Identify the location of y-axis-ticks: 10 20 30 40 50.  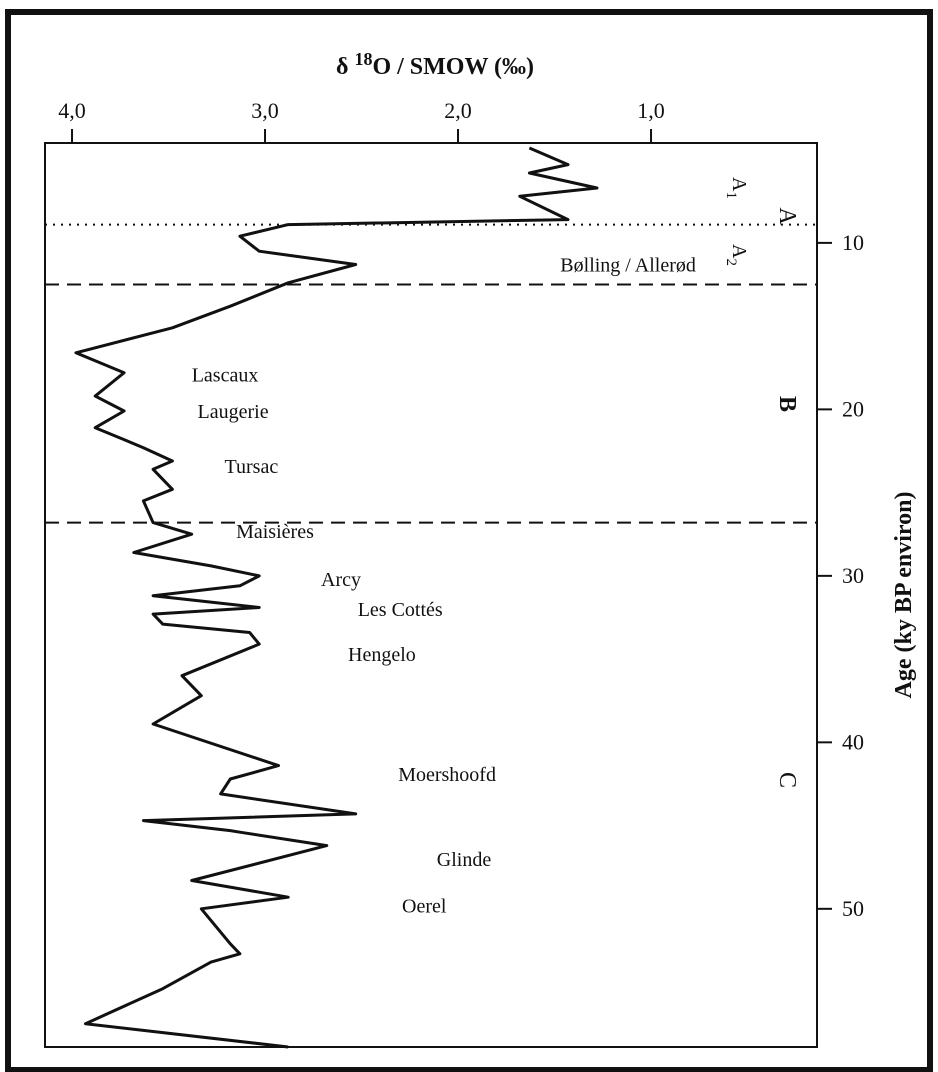
(840, 575).